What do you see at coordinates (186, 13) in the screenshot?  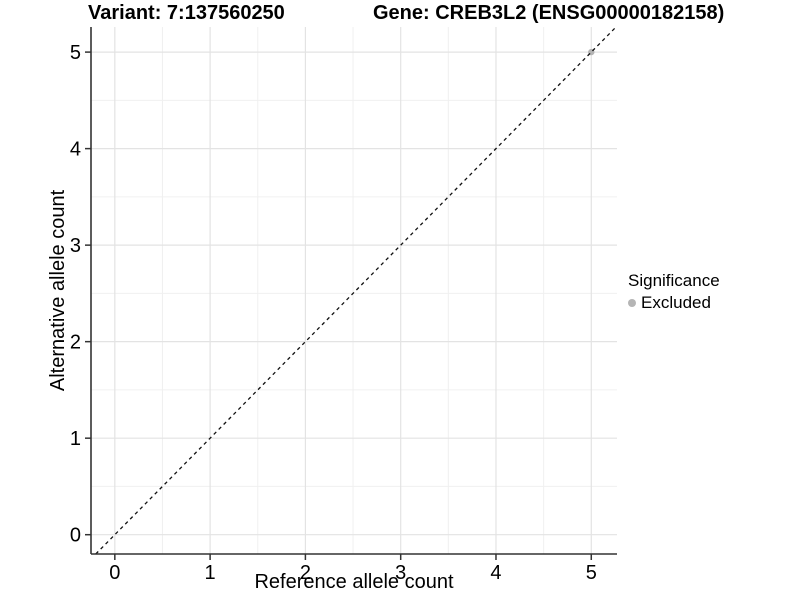 I see `plot-title-variant: Variant: 7:137560250` at bounding box center [186, 13].